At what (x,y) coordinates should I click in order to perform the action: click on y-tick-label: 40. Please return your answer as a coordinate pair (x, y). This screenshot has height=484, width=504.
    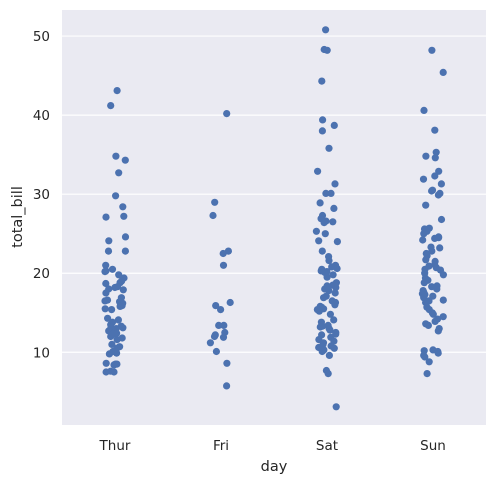
    Looking at the image, I should click on (41, 116).